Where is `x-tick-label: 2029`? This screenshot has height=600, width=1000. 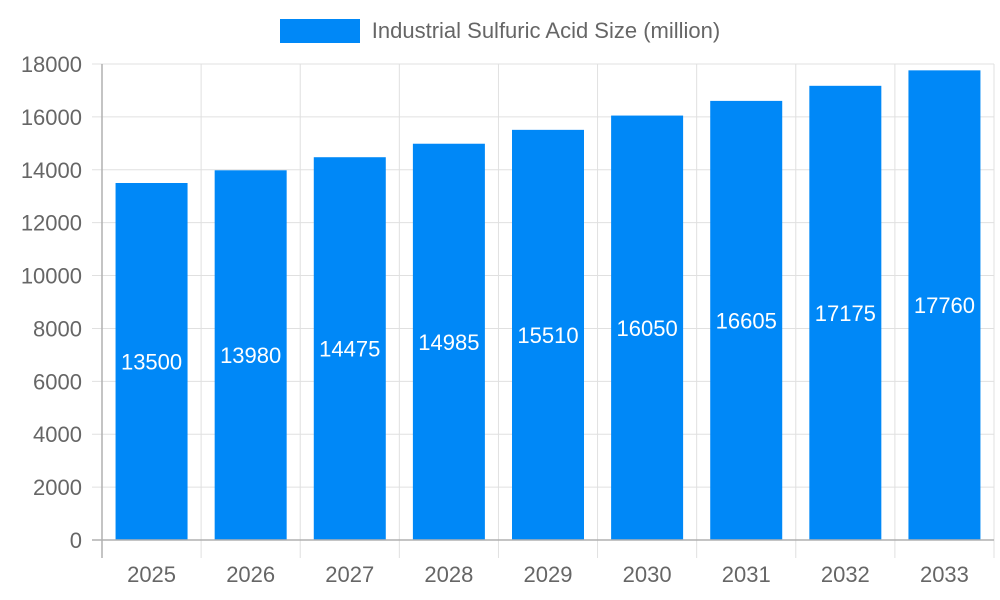
x-tick-label: 2029 is located at coordinates (548, 574).